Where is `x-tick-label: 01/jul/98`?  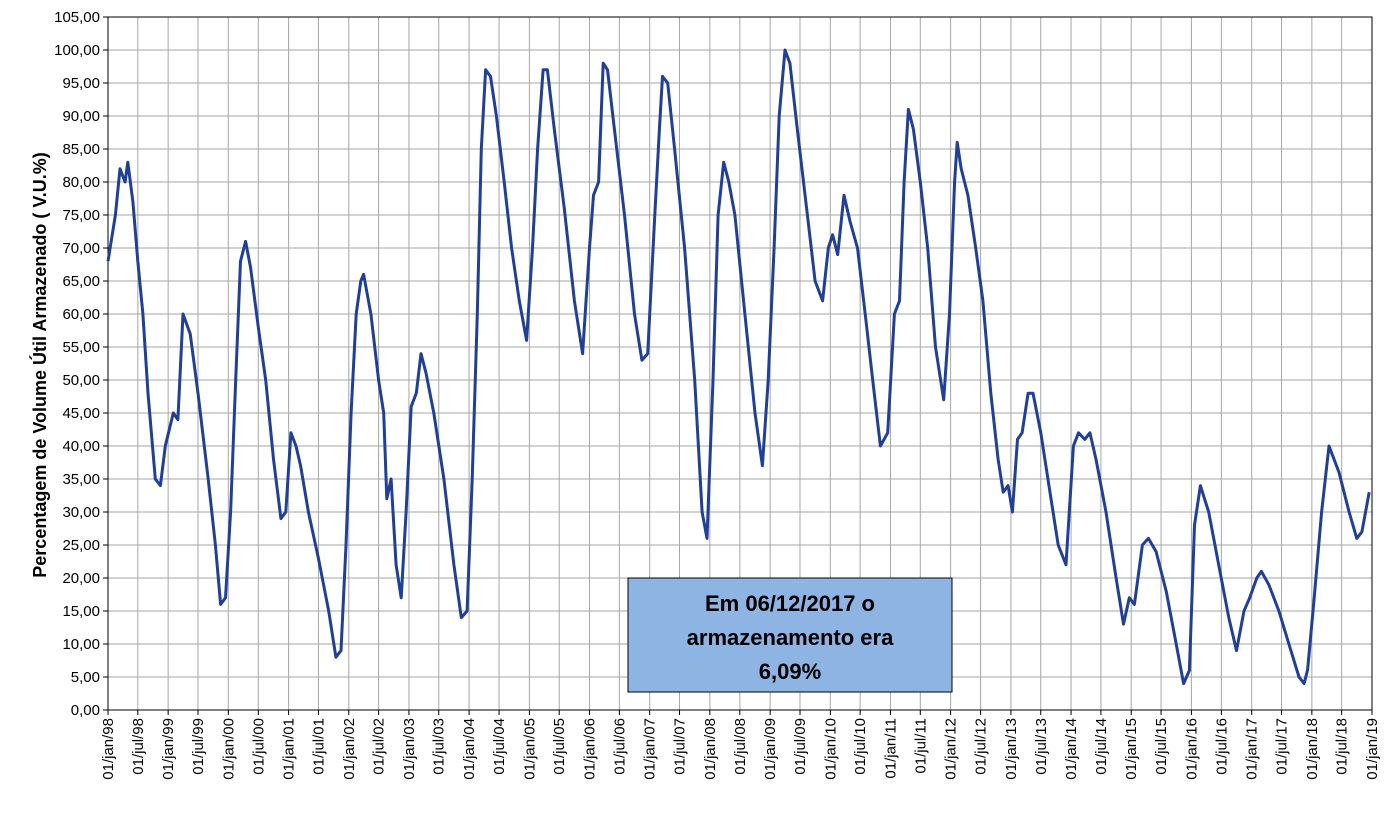 x-tick-label: 01/jul/98 is located at coordinates (138, 746).